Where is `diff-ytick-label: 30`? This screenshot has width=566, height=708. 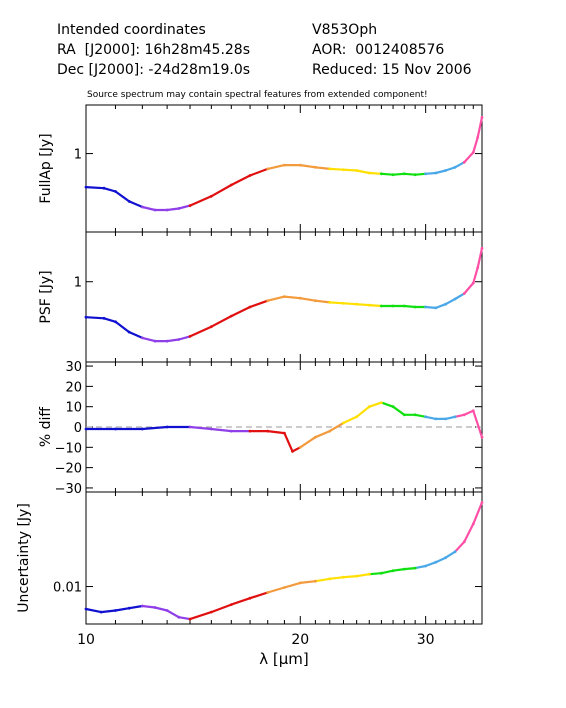 diff-ytick-label: 30 is located at coordinates (73, 367).